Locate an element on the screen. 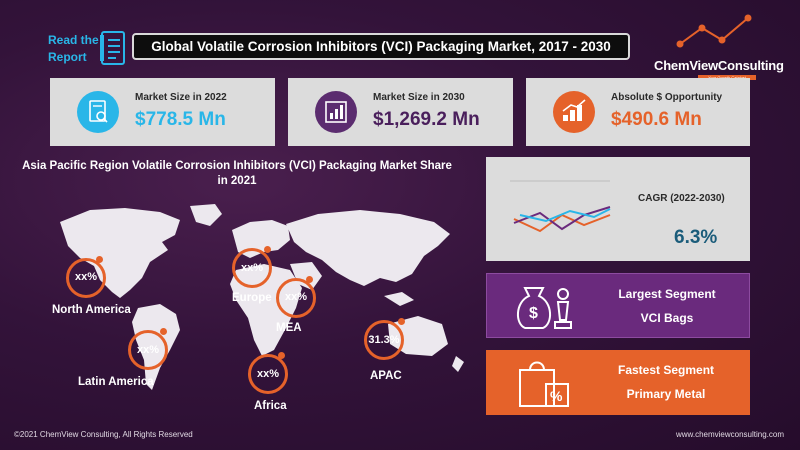 This screenshot has height=450, width=800. company-logo: ChemViewConsulting Your Growth Catalyst is located at coordinates (717, 47).